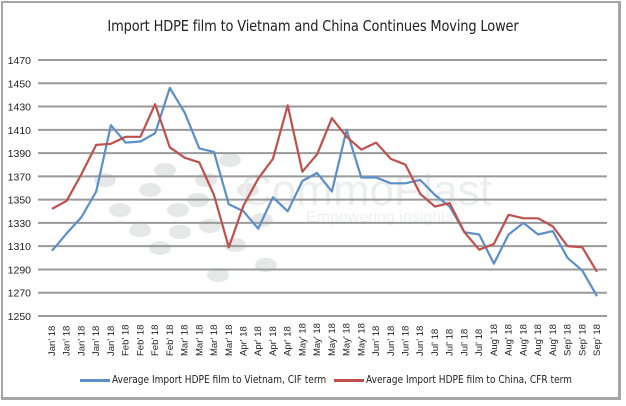 This screenshot has height=406, width=626. What do you see at coordinates (20, 131) in the screenshot?
I see `y-tick-label: 1410` at bounding box center [20, 131].